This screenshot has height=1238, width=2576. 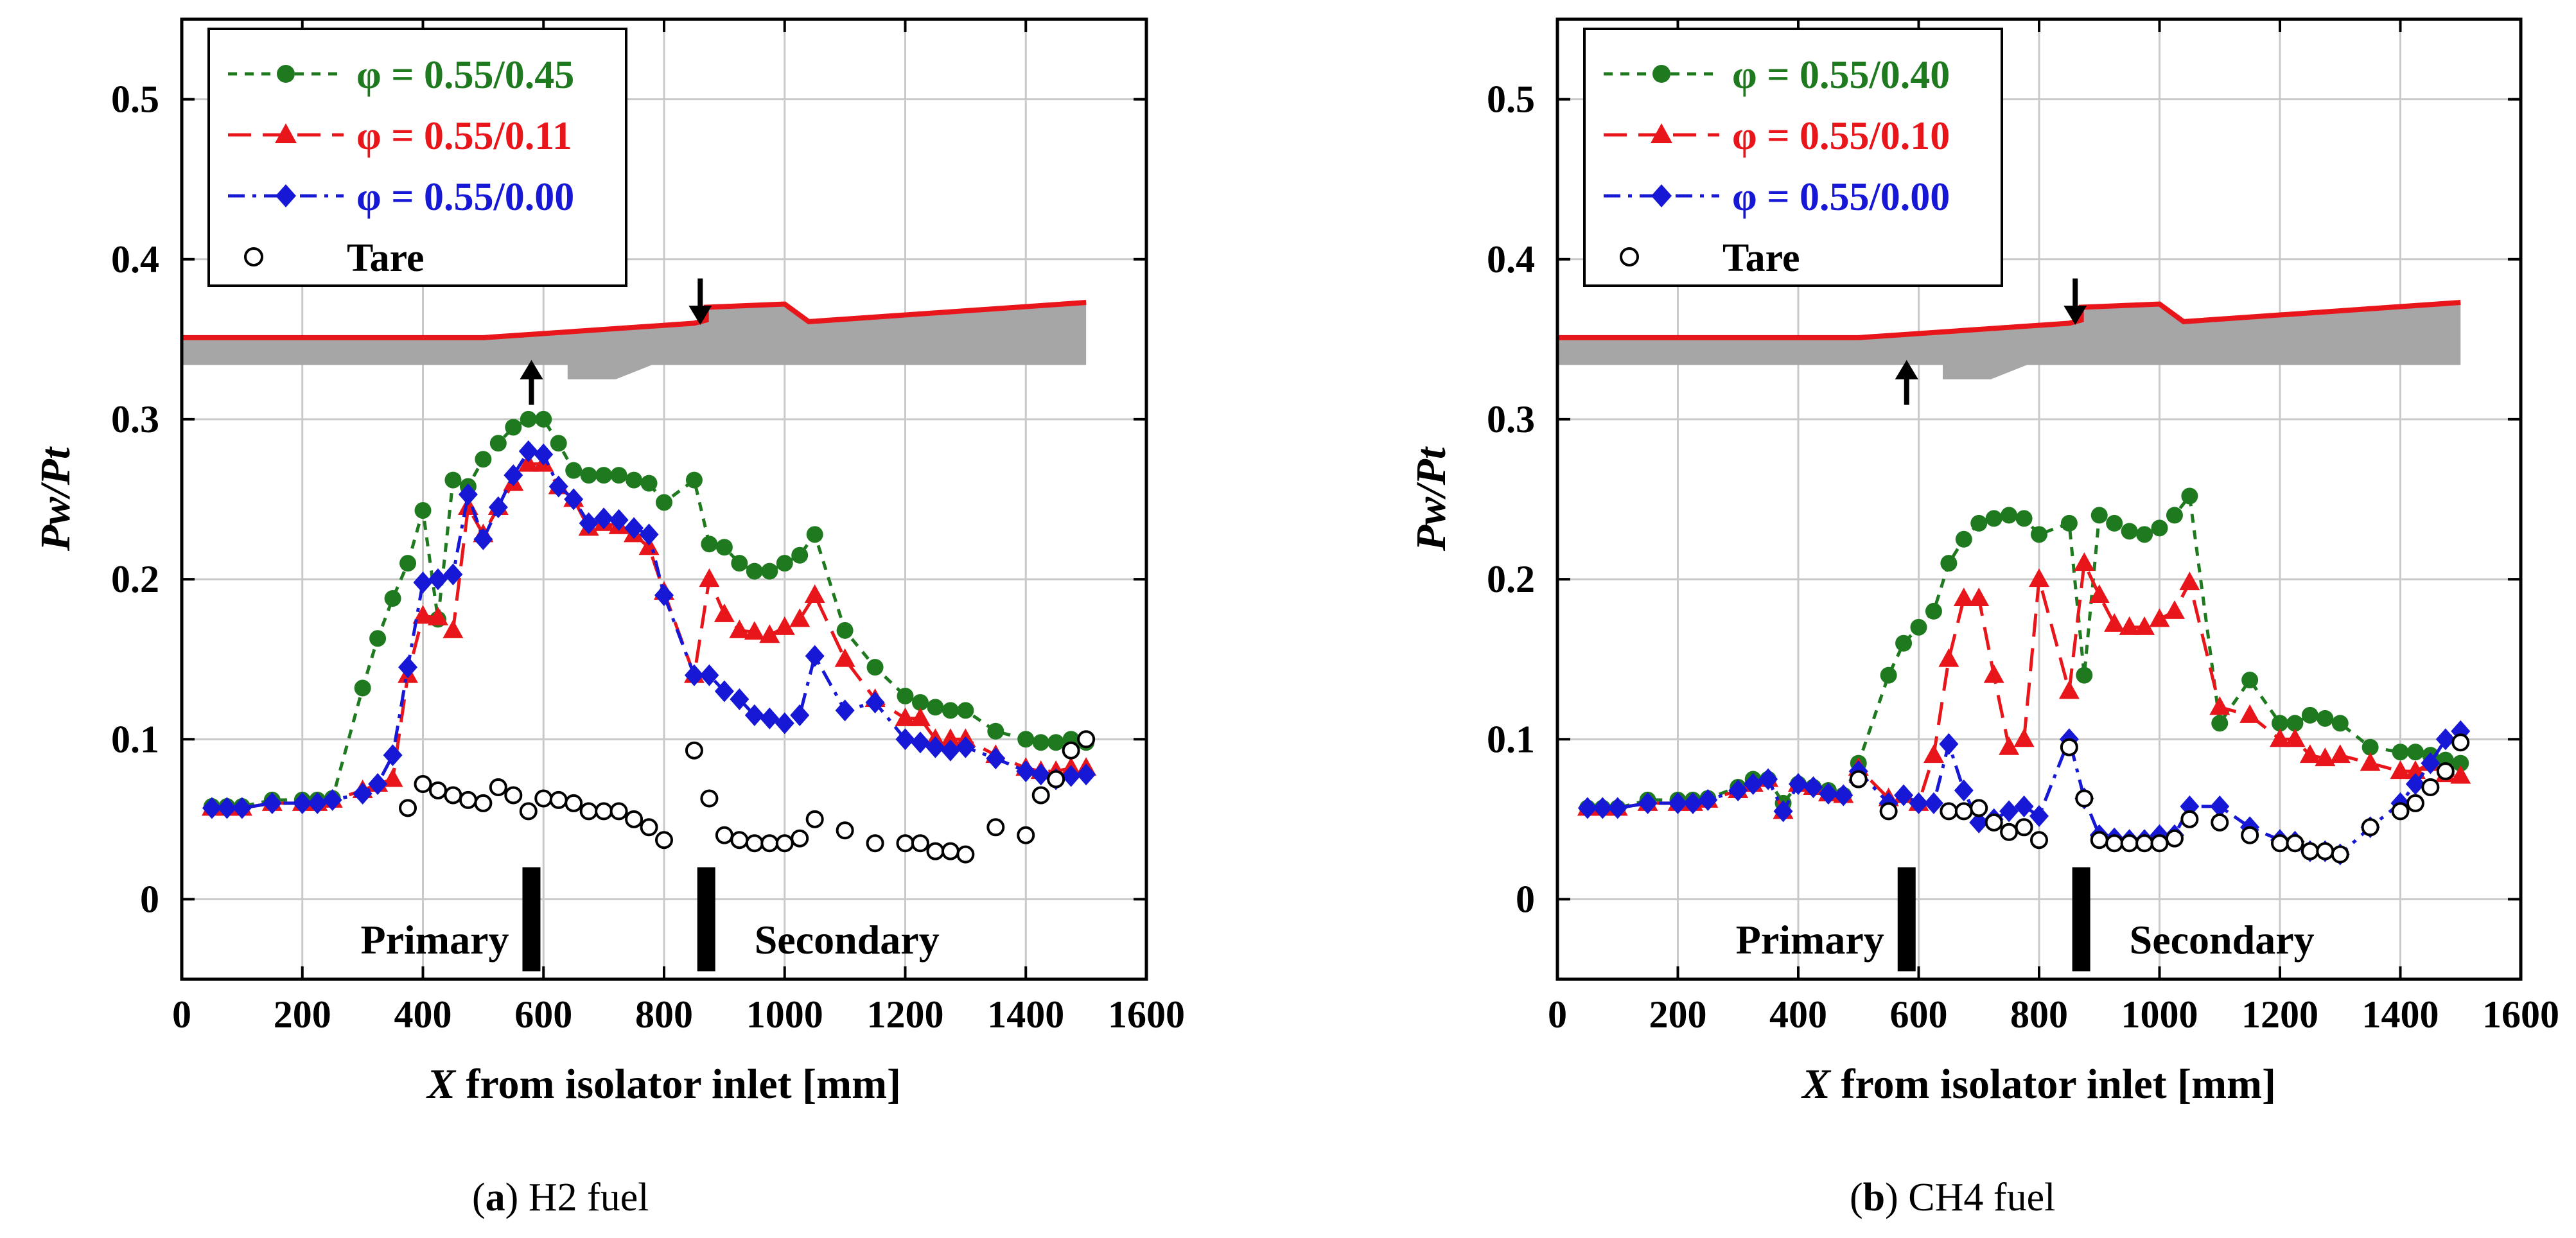 What do you see at coordinates (1906, 370) in the screenshot?
I see `arrow-up-head` at bounding box center [1906, 370].